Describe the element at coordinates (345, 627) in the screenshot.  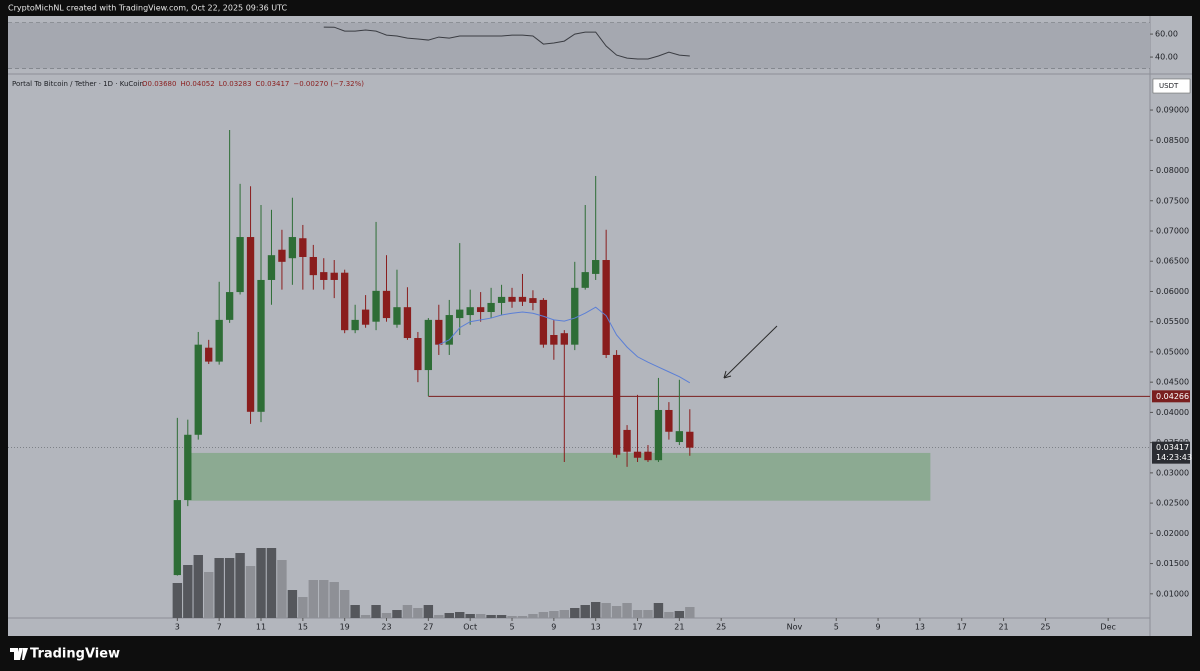
I see `x-tick-label: 19` at that location.